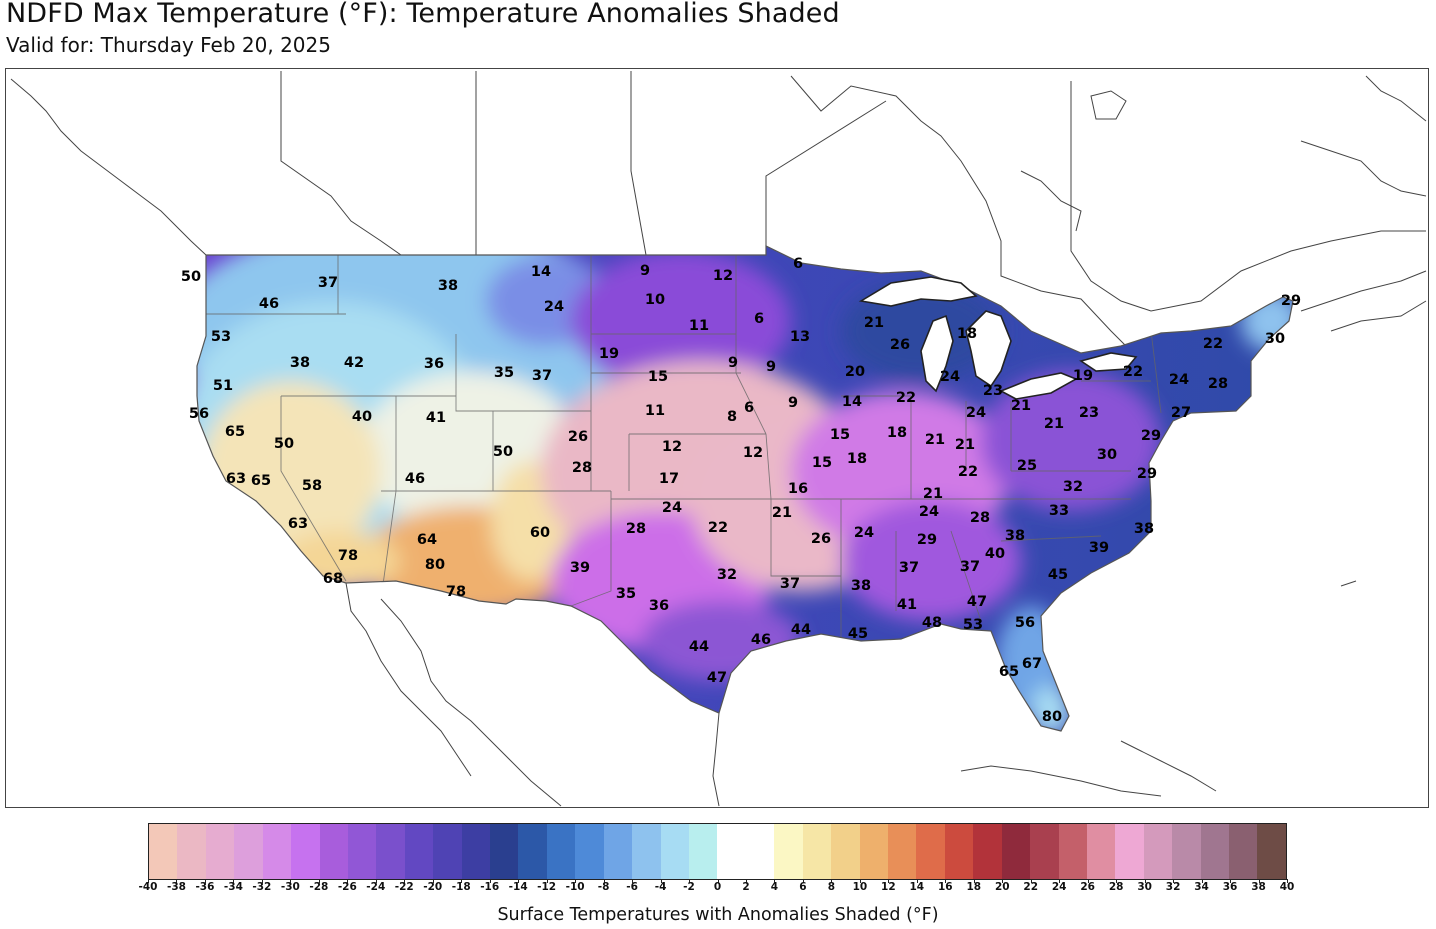 The width and height of the screenshot is (1436, 929). What do you see at coordinates (434, 364) in the screenshot?
I see `city-temp-label: 36` at bounding box center [434, 364].